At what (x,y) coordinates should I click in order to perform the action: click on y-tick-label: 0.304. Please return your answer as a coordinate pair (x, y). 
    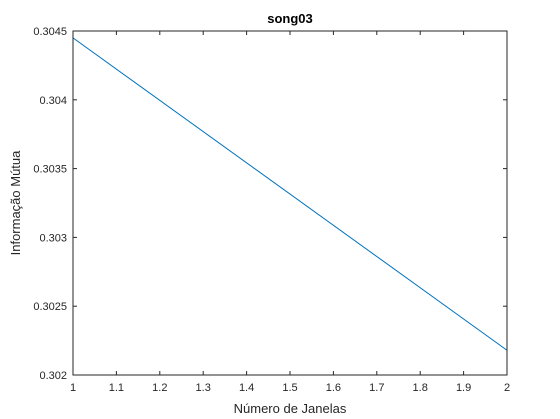
    Looking at the image, I should click on (53, 101).